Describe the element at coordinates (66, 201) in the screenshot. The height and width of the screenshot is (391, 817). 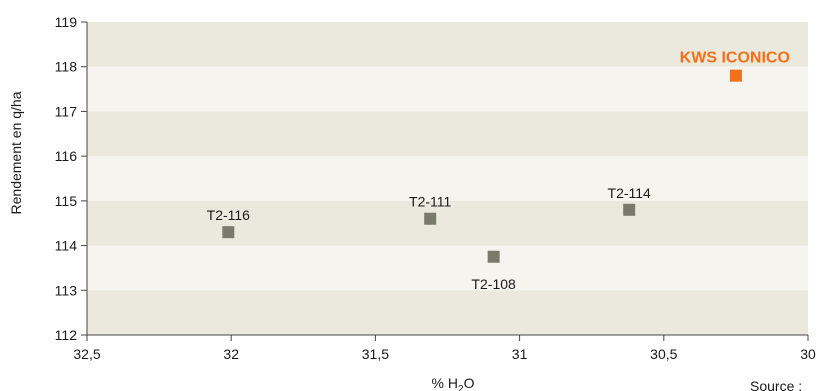
I see `y-tick-label: 115` at that location.